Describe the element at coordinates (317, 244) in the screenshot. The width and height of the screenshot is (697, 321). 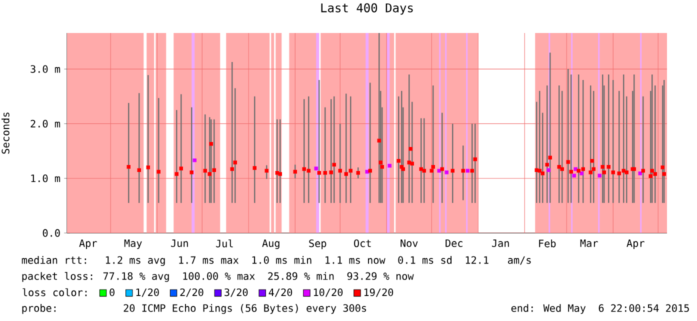
I see `x-tick-label: Sep` at that location.